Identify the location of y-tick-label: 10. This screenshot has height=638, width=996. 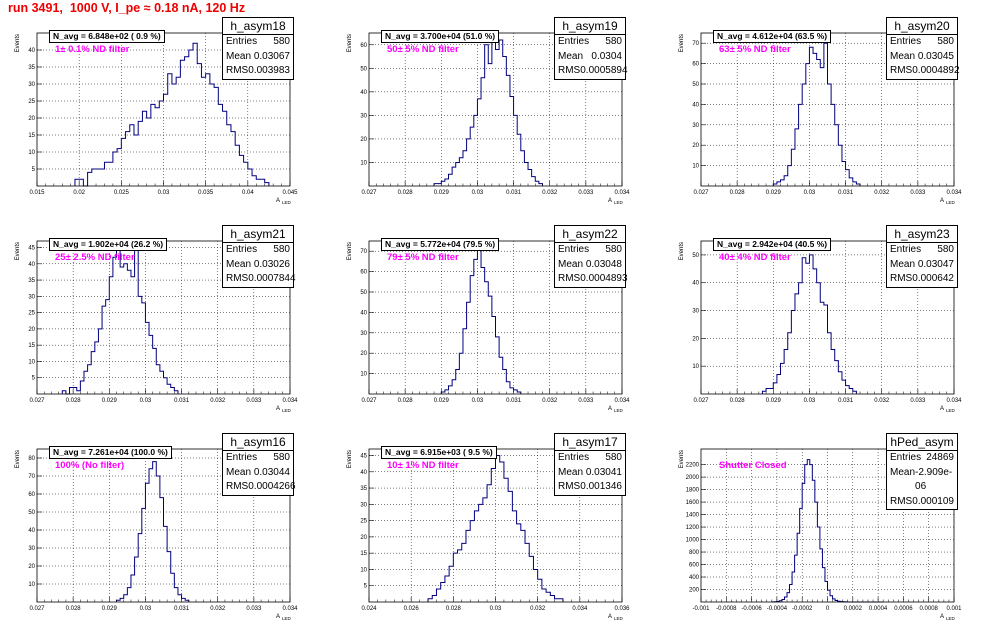
(363, 570).